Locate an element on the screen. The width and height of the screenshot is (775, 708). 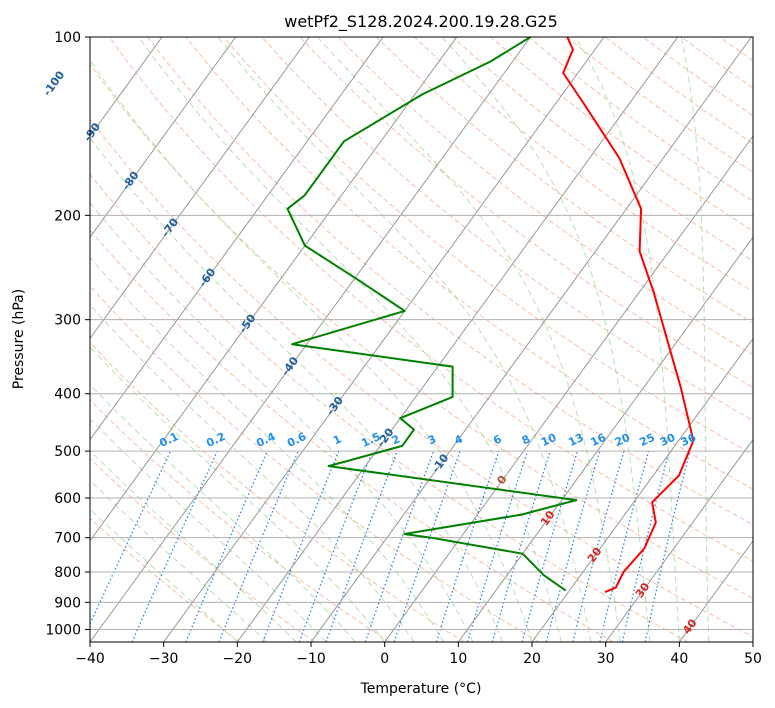
x-tick-label: 40 is located at coordinates (679, 659).